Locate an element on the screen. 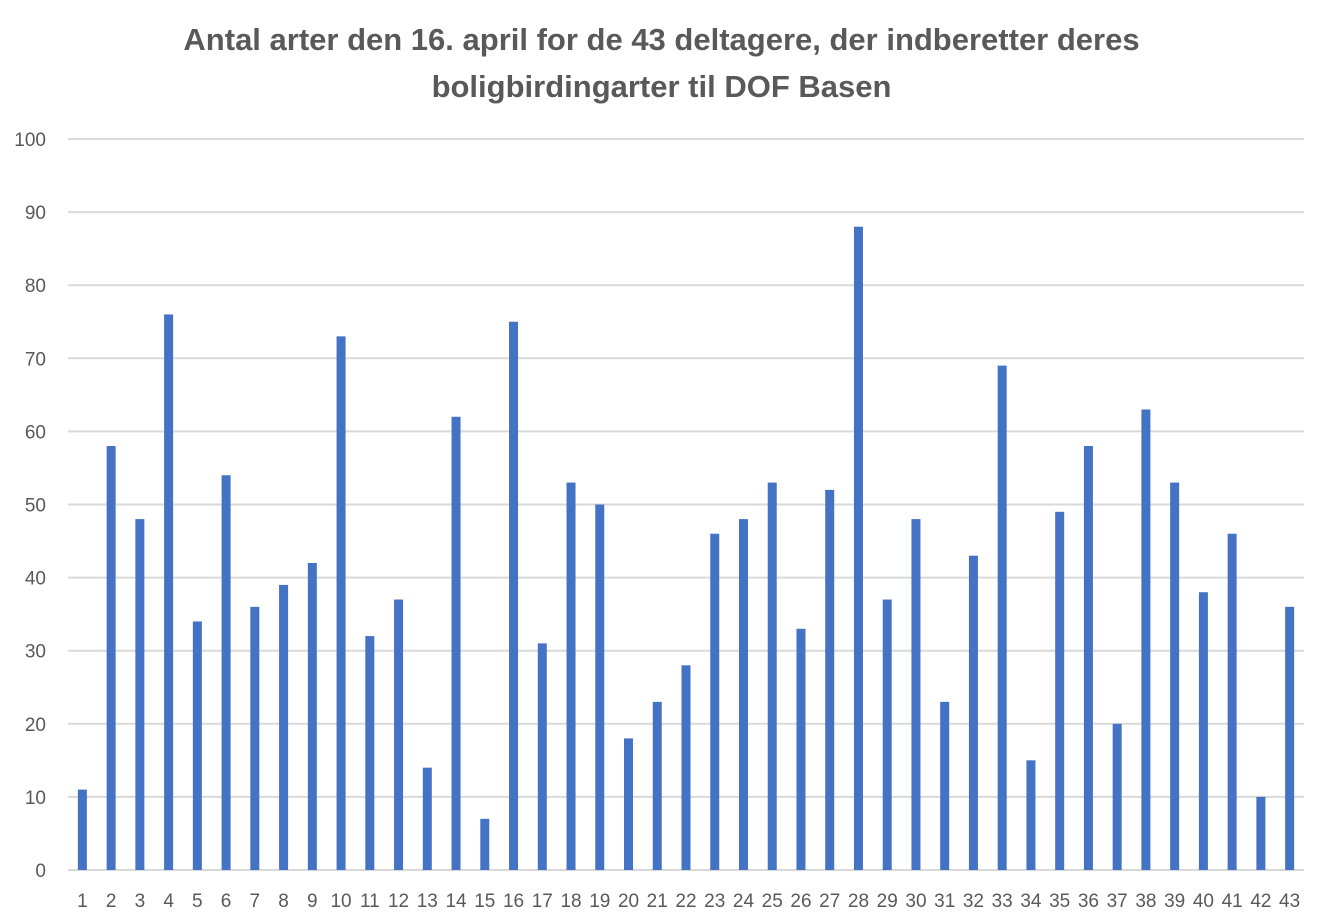 The height and width of the screenshot is (916, 1323). x-tick-label: 27 is located at coordinates (829, 901).